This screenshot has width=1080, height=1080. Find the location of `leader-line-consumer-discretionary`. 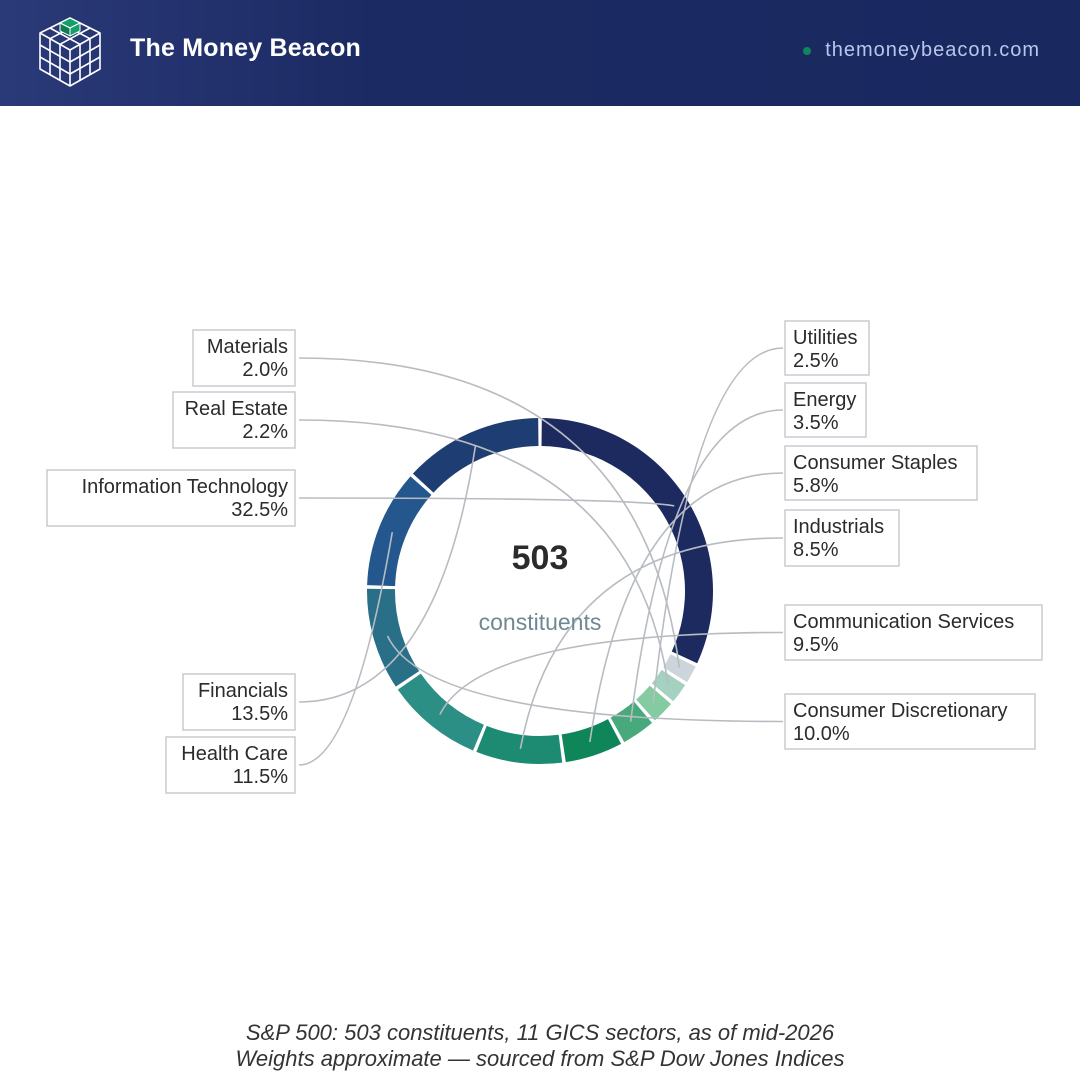

leader-line-consumer-discretionary is located at coordinates (585, 679).